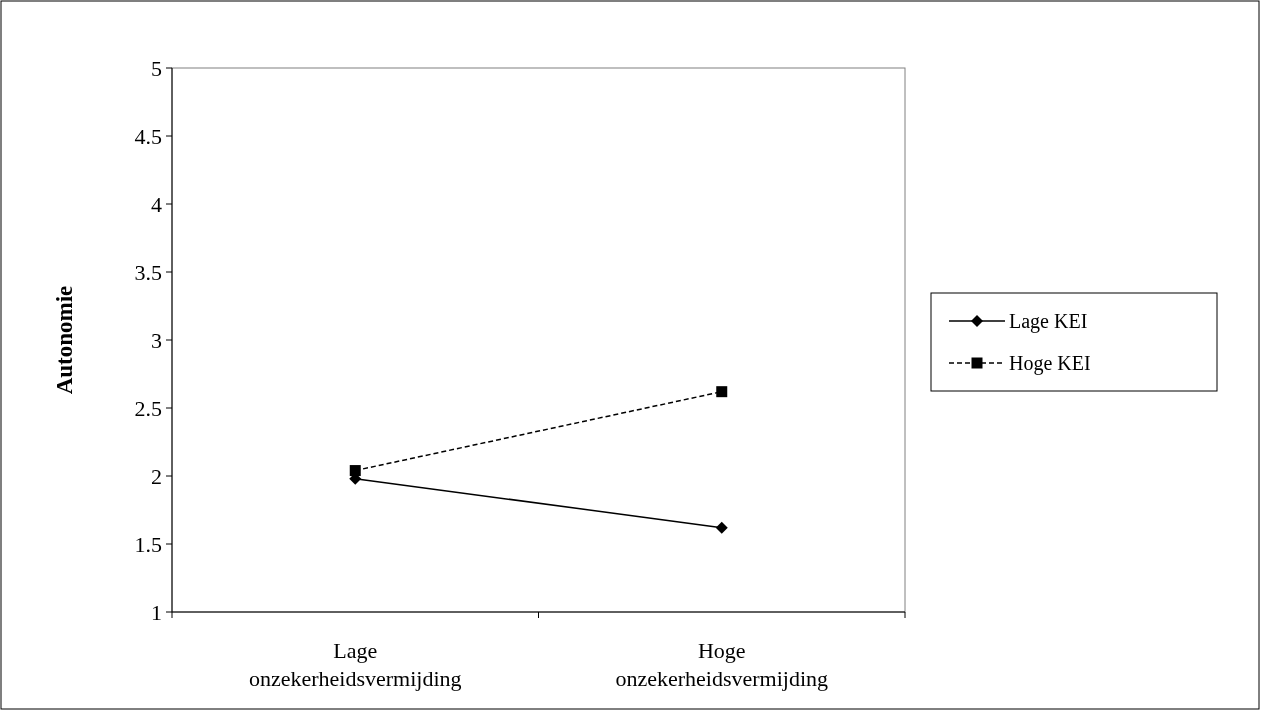  Describe the element at coordinates (156, 476) in the screenshot. I see `y-tick-label: 2` at that location.